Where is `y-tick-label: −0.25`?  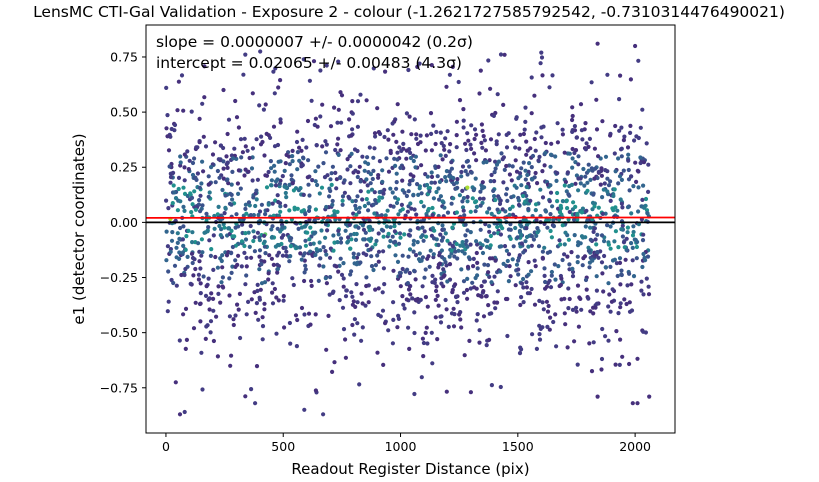 y-tick-label: −0.25 is located at coordinates (119, 277).